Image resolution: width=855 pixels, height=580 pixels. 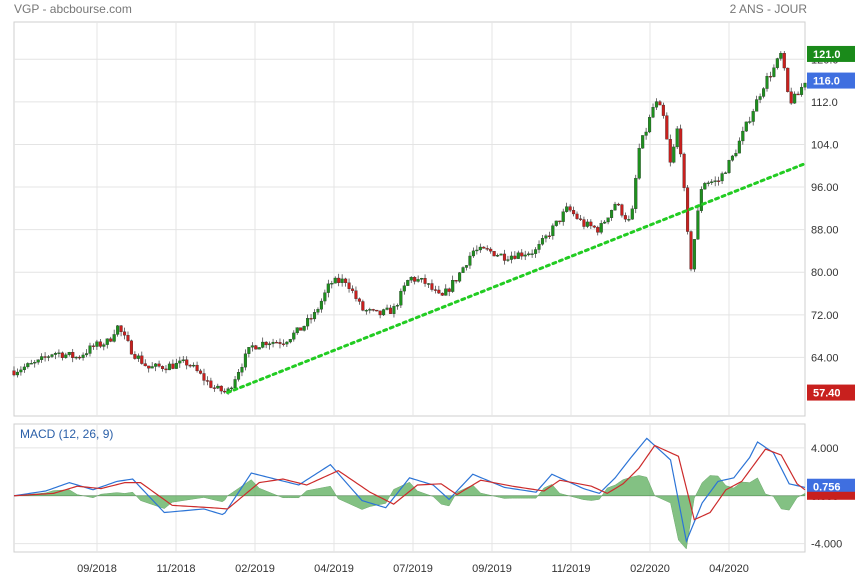 I want to click on price-y-tick: 112.0, so click(x=824, y=103).